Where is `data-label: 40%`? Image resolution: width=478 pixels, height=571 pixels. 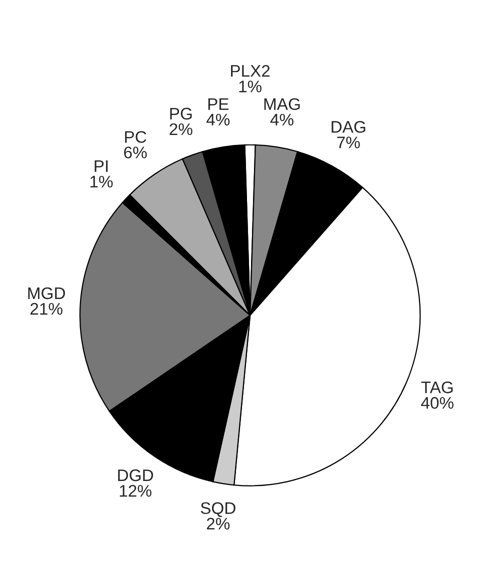 data-label: 40% is located at coordinates (437, 403).